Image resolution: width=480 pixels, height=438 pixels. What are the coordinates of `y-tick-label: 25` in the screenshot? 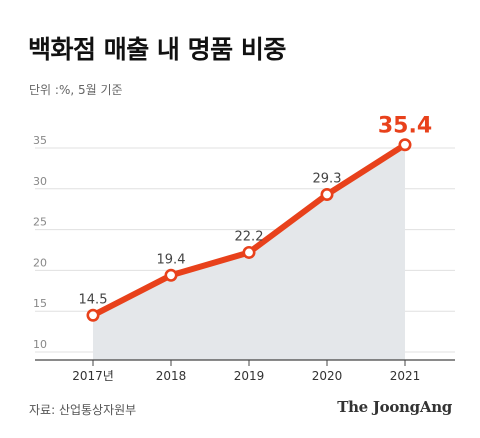 It's located at (40, 222).